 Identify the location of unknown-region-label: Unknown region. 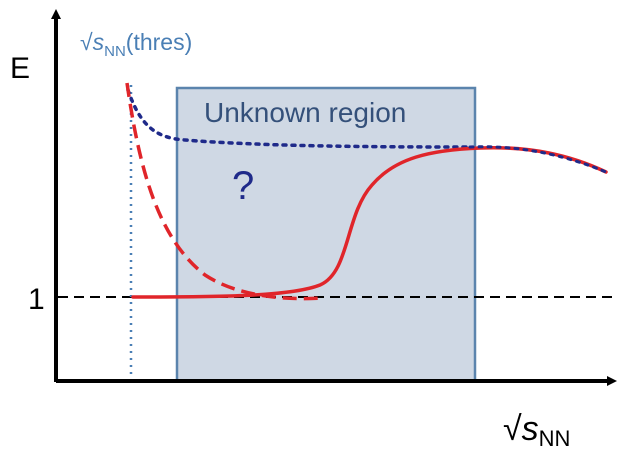
(305, 112).